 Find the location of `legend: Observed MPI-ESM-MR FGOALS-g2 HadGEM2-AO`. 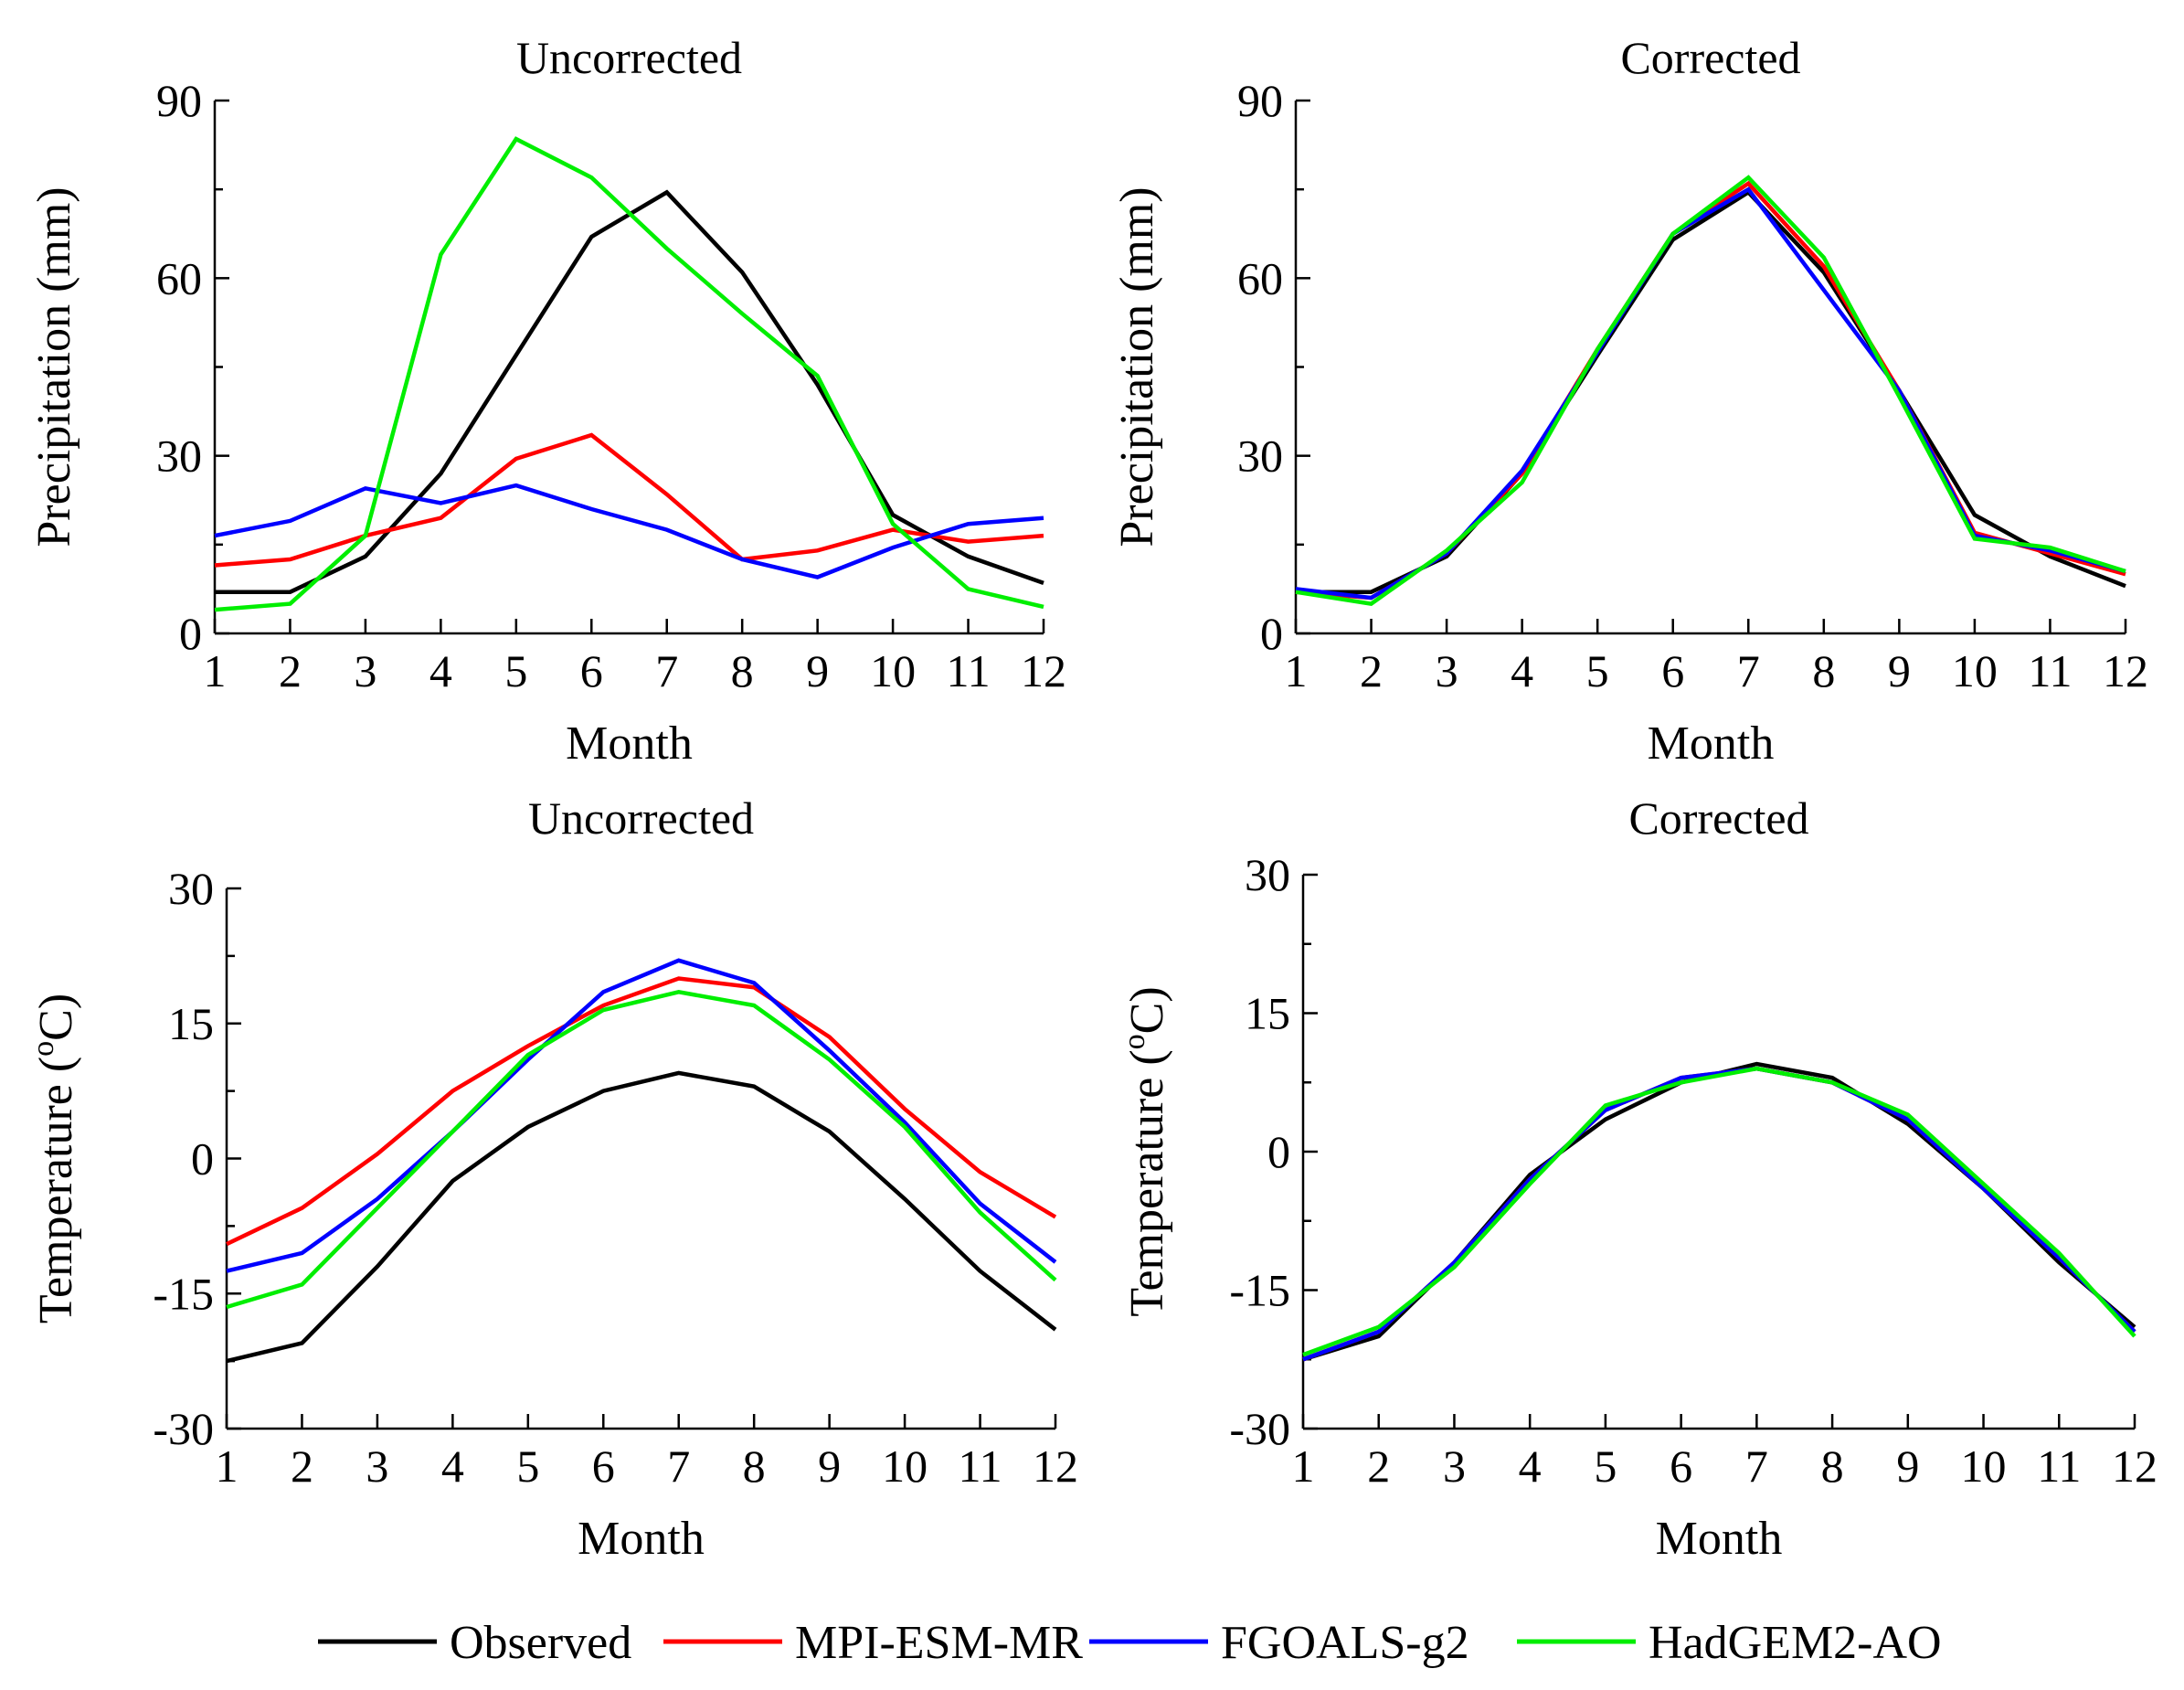

legend: Observed MPI-ESM-MR FGOALS-g2 HadGEM2-AO is located at coordinates (1130, 1643).